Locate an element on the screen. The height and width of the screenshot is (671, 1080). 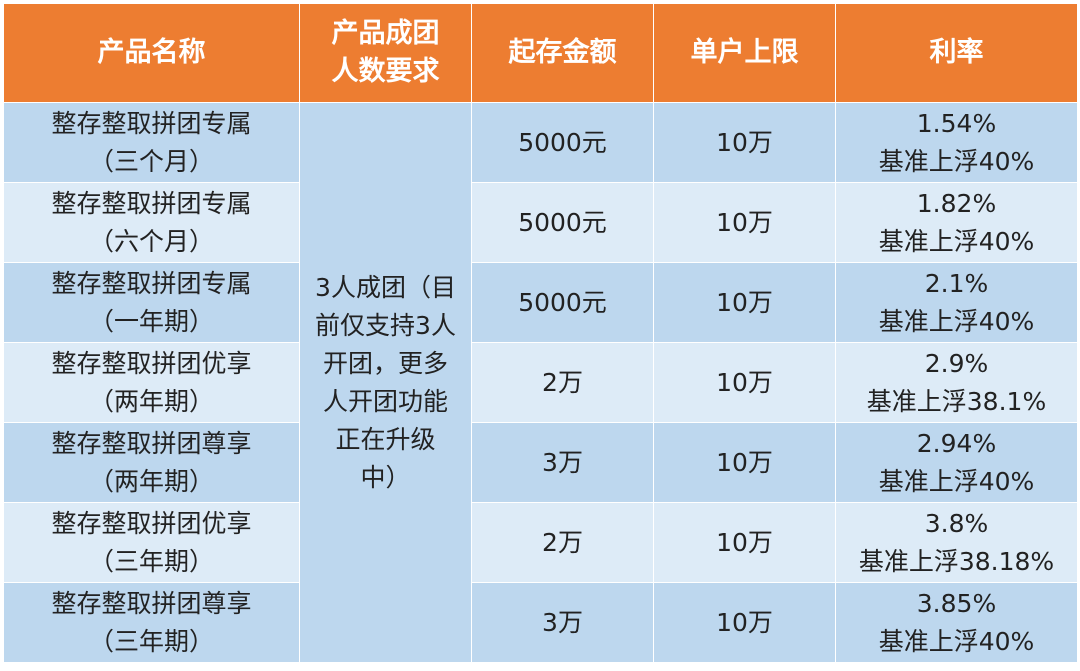
interest-rate-cell: 3.8% 基准上浮38.18% is located at coordinates (956, 542).